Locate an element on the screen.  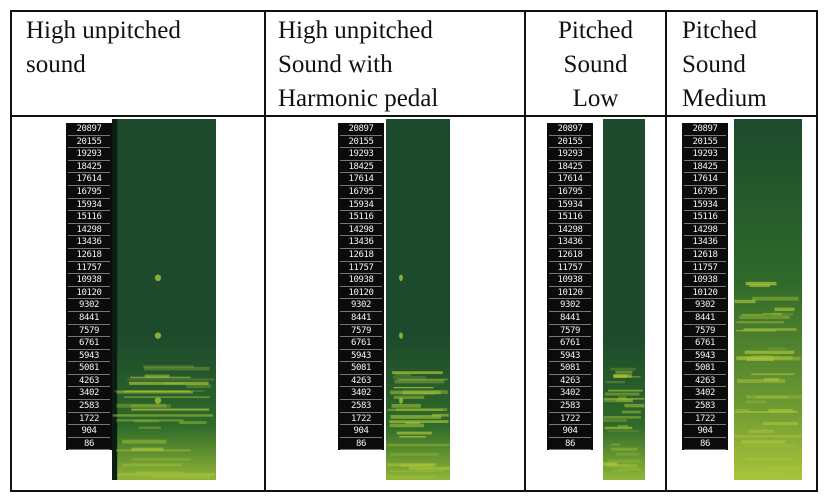
heading-high-unpitched-sound: High unpitched sound is located at coordinates (103, 47).